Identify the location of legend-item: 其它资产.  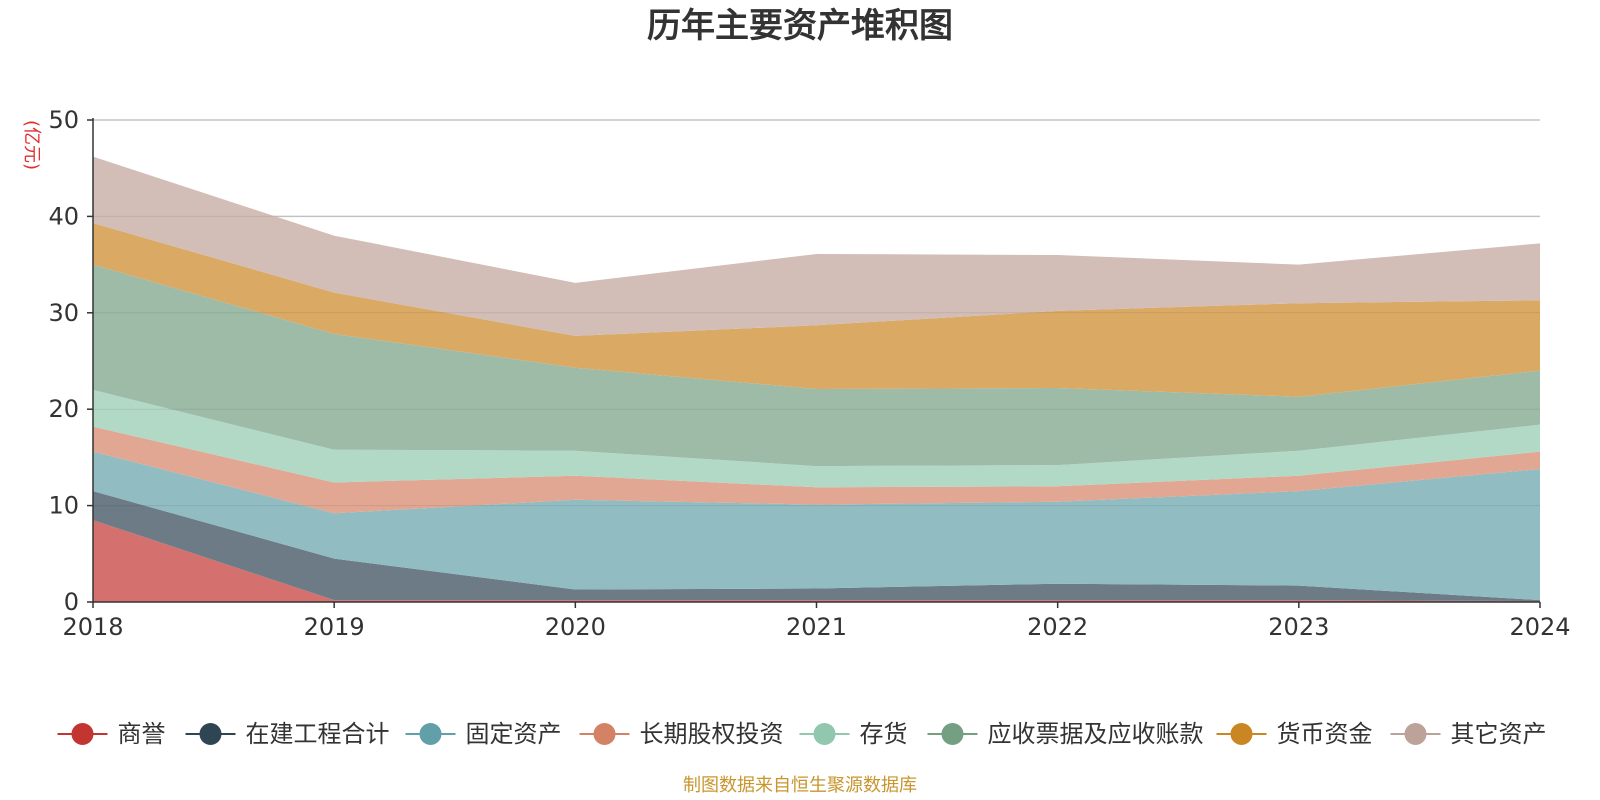
(1468, 734).